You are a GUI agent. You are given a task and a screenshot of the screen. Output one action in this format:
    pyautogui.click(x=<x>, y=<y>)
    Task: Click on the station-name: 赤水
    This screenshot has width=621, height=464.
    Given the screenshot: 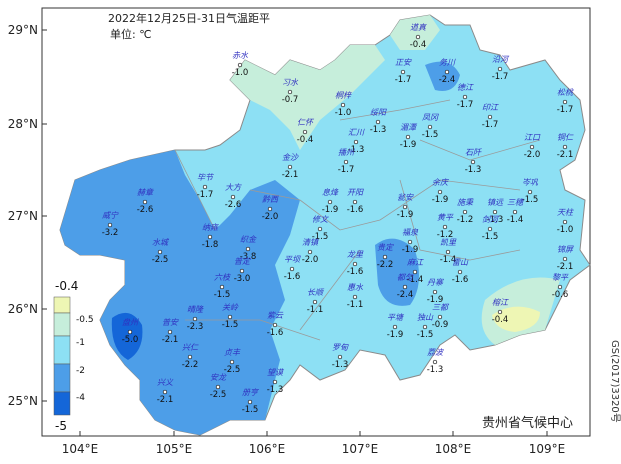 What is the action you would take?
    pyautogui.click(x=240, y=55)
    